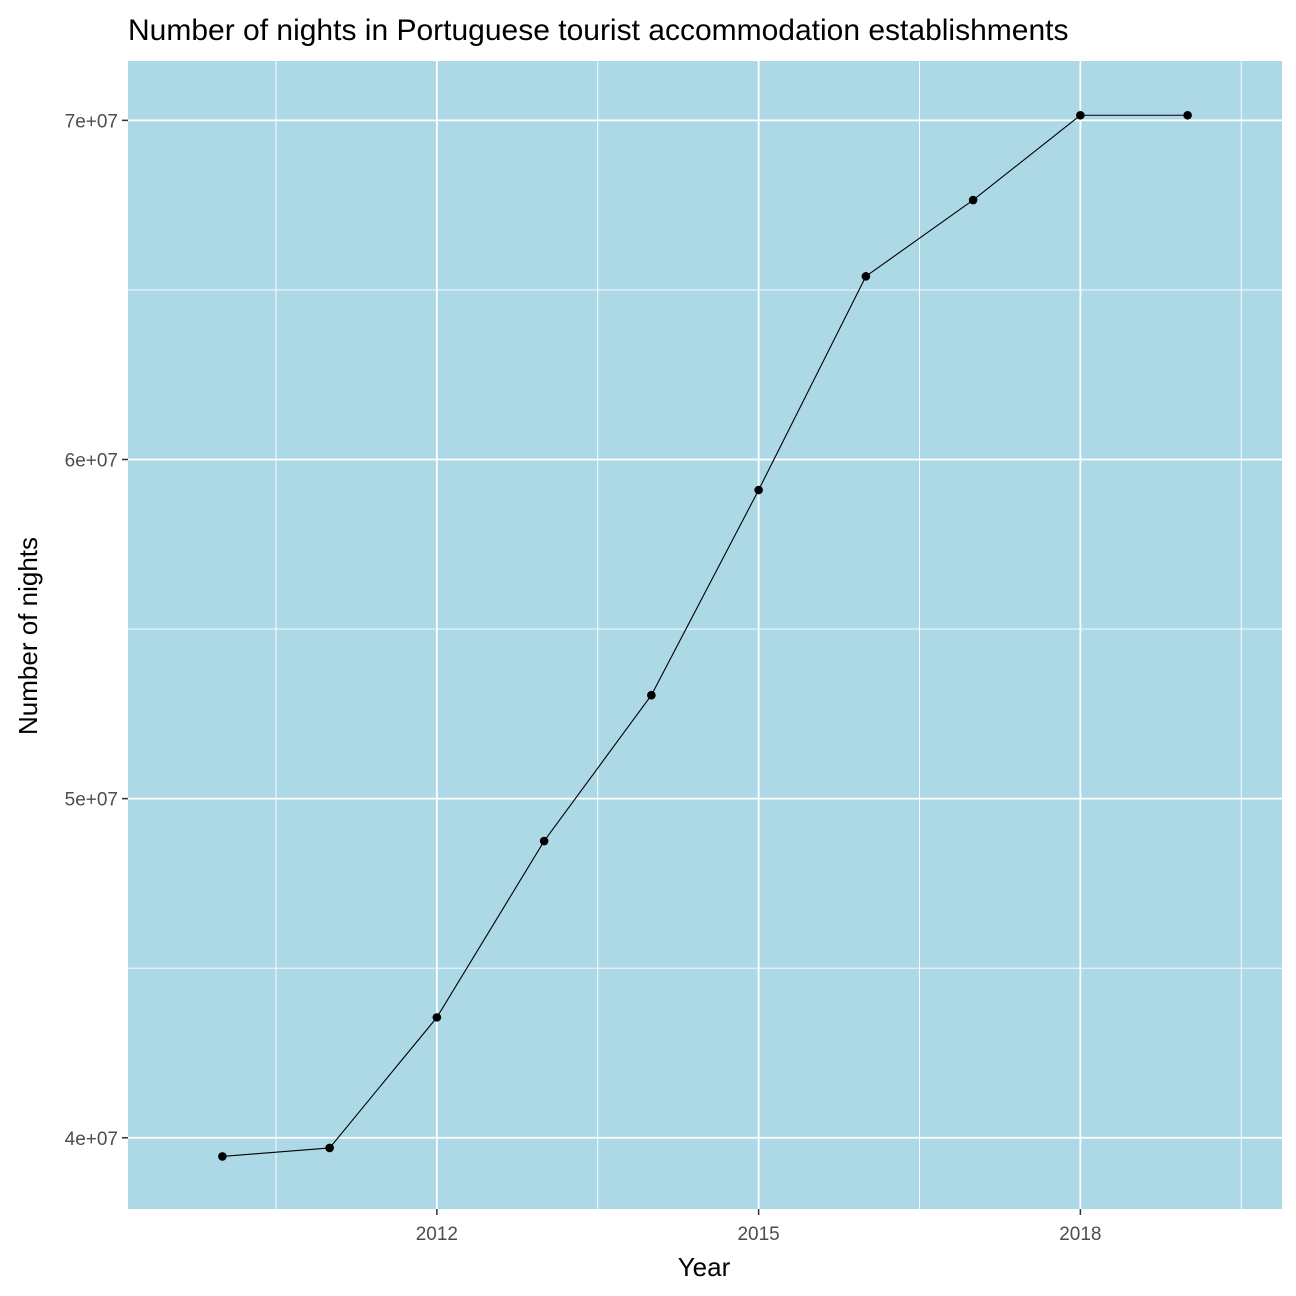  Describe the element at coordinates (91, 460) in the screenshot. I see `y-tick-label: 6e+07` at that location.